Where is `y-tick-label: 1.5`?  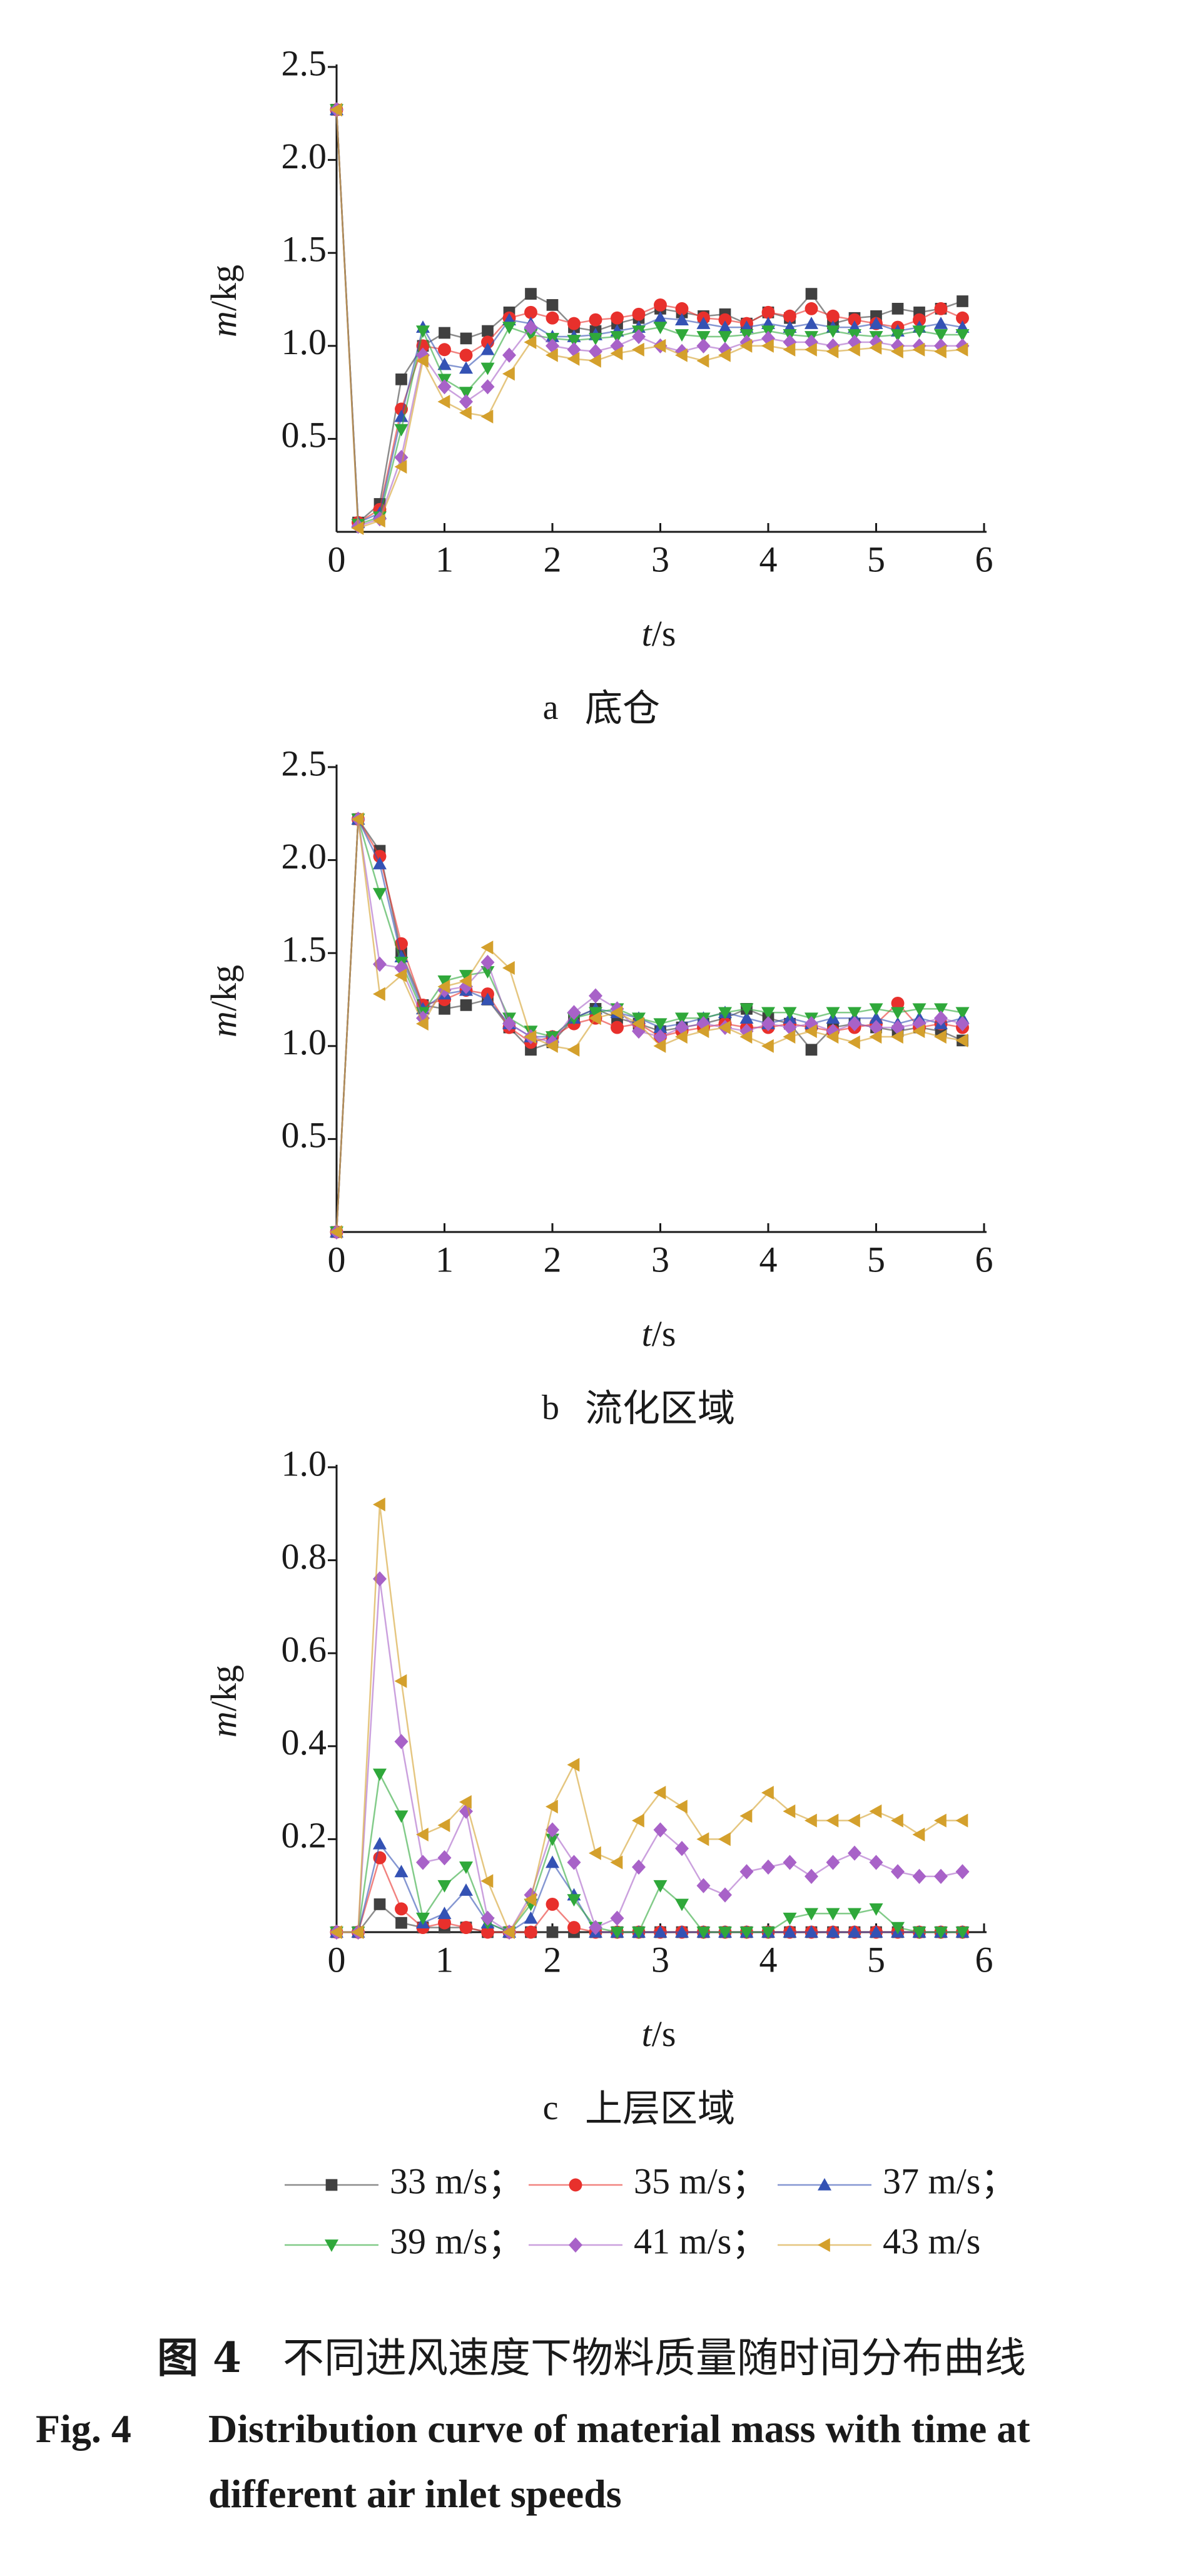
y-tick-label: 1.5 is located at coordinates (304, 950).